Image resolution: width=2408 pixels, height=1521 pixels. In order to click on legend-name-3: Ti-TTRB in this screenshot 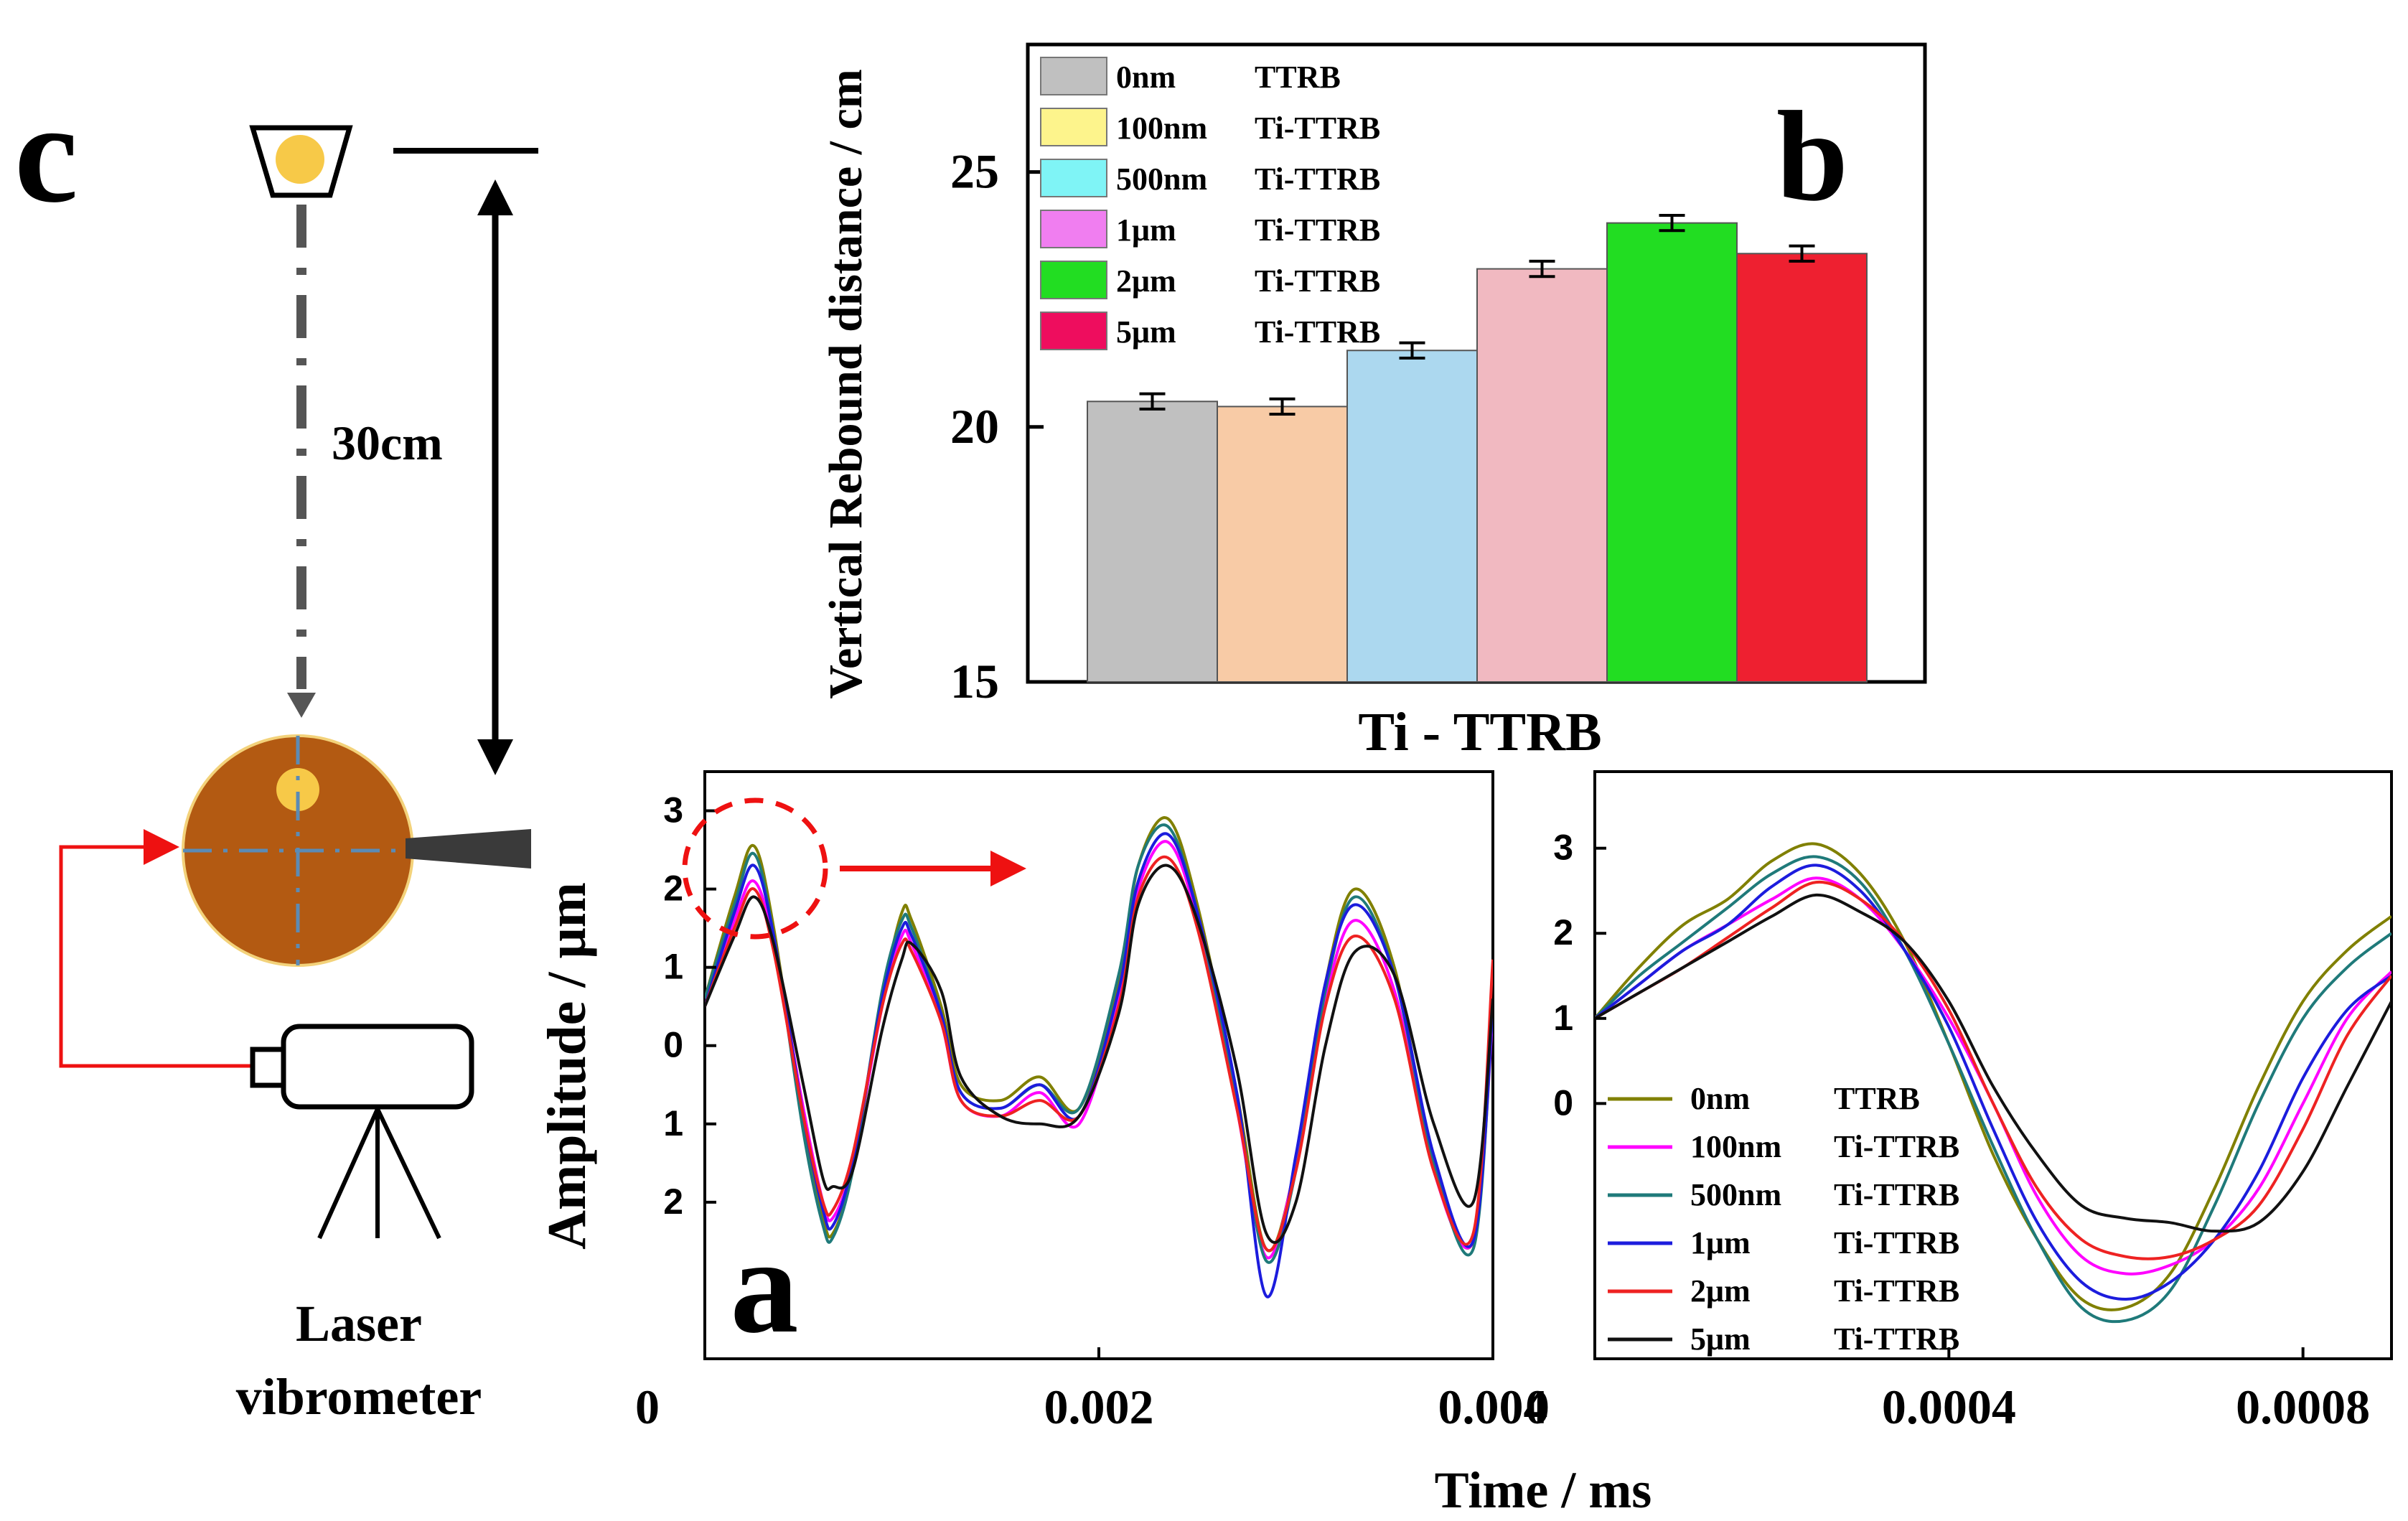, I will do `click(1318, 230)`.